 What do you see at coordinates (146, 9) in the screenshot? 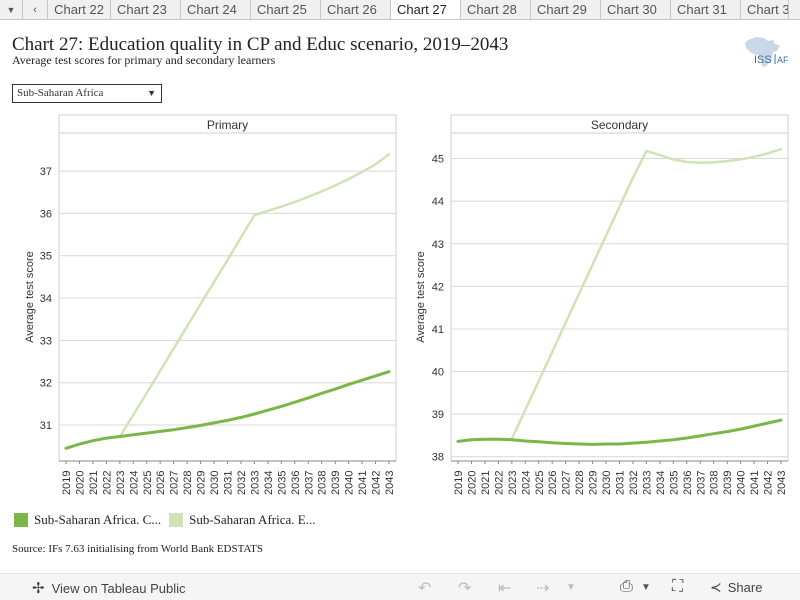
I see `tab-chart-23: Chart 23` at bounding box center [146, 9].